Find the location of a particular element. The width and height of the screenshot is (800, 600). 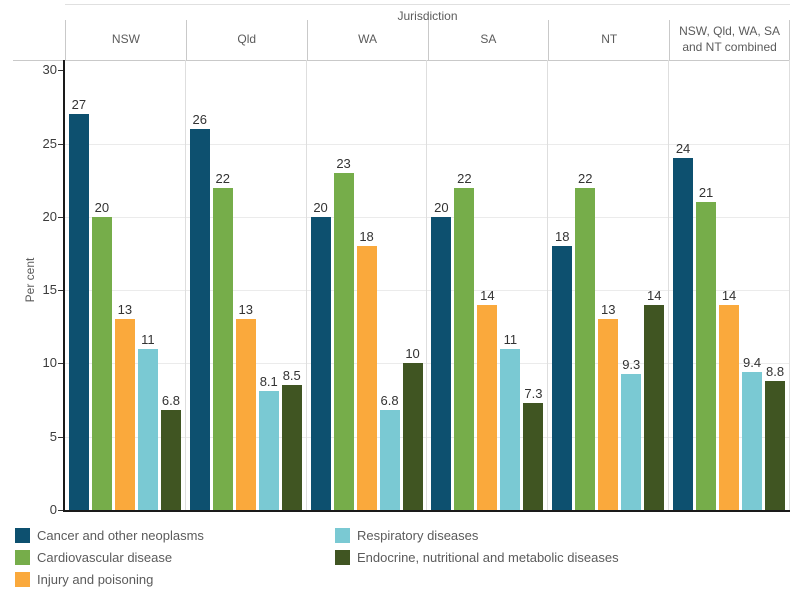

legend-label: Cardiovascular disease is located at coordinates (105, 557).